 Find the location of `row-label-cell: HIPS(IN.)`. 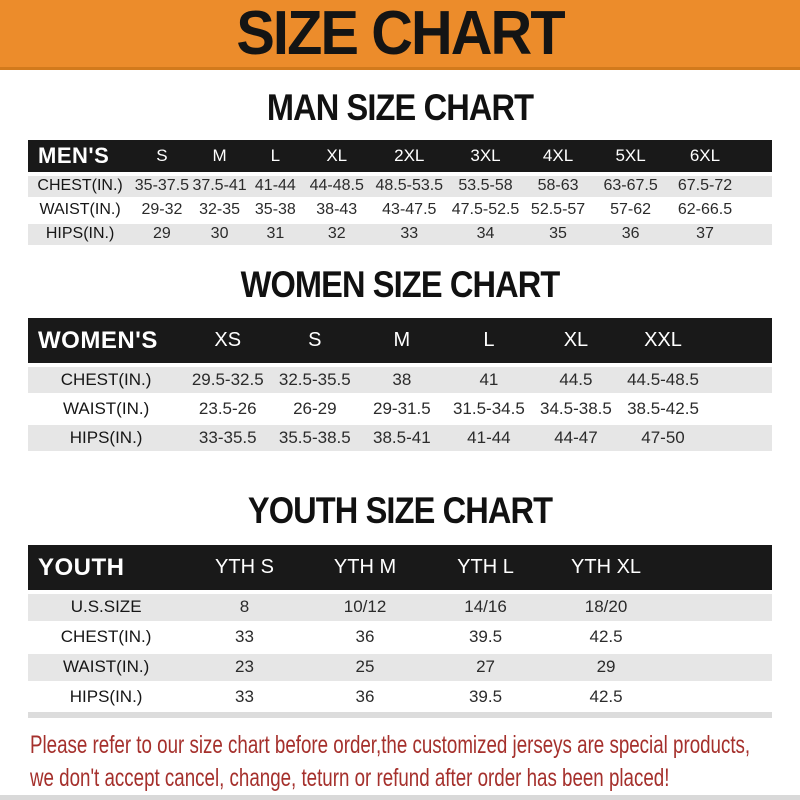

row-label-cell: HIPS(IN.) is located at coordinates (80, 235).